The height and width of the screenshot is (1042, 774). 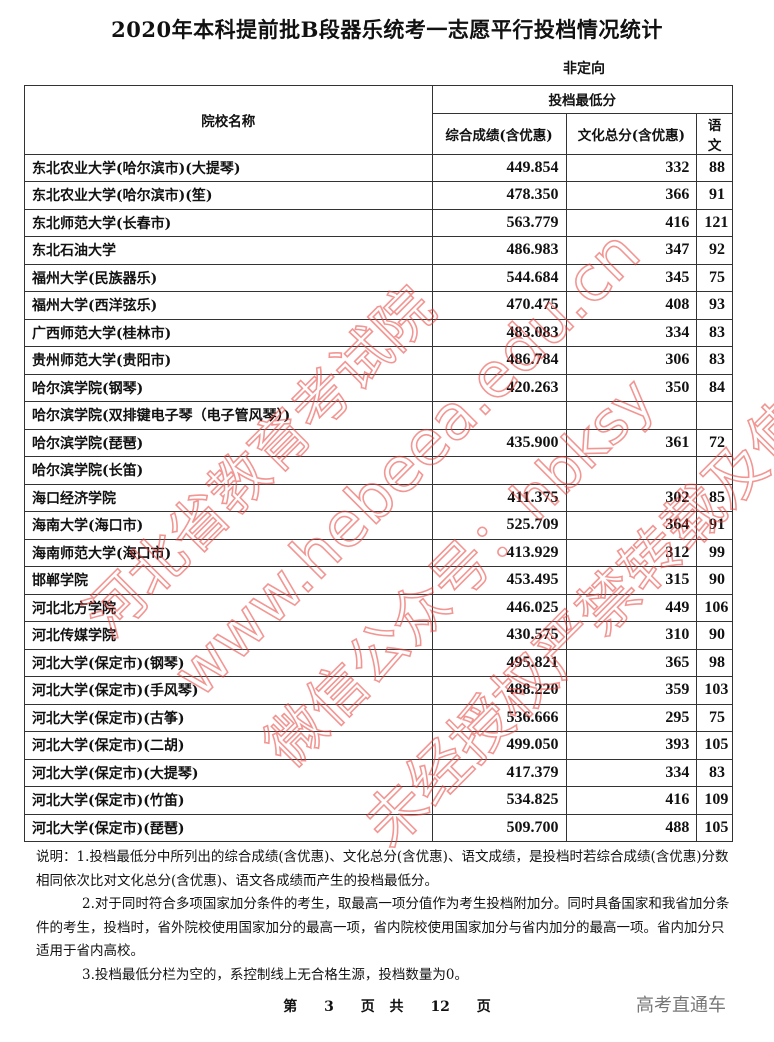 What do you see at coordinates (631, 305) in the screenshot?
I see `culture-score: 408` at bounding box center [631, 305].